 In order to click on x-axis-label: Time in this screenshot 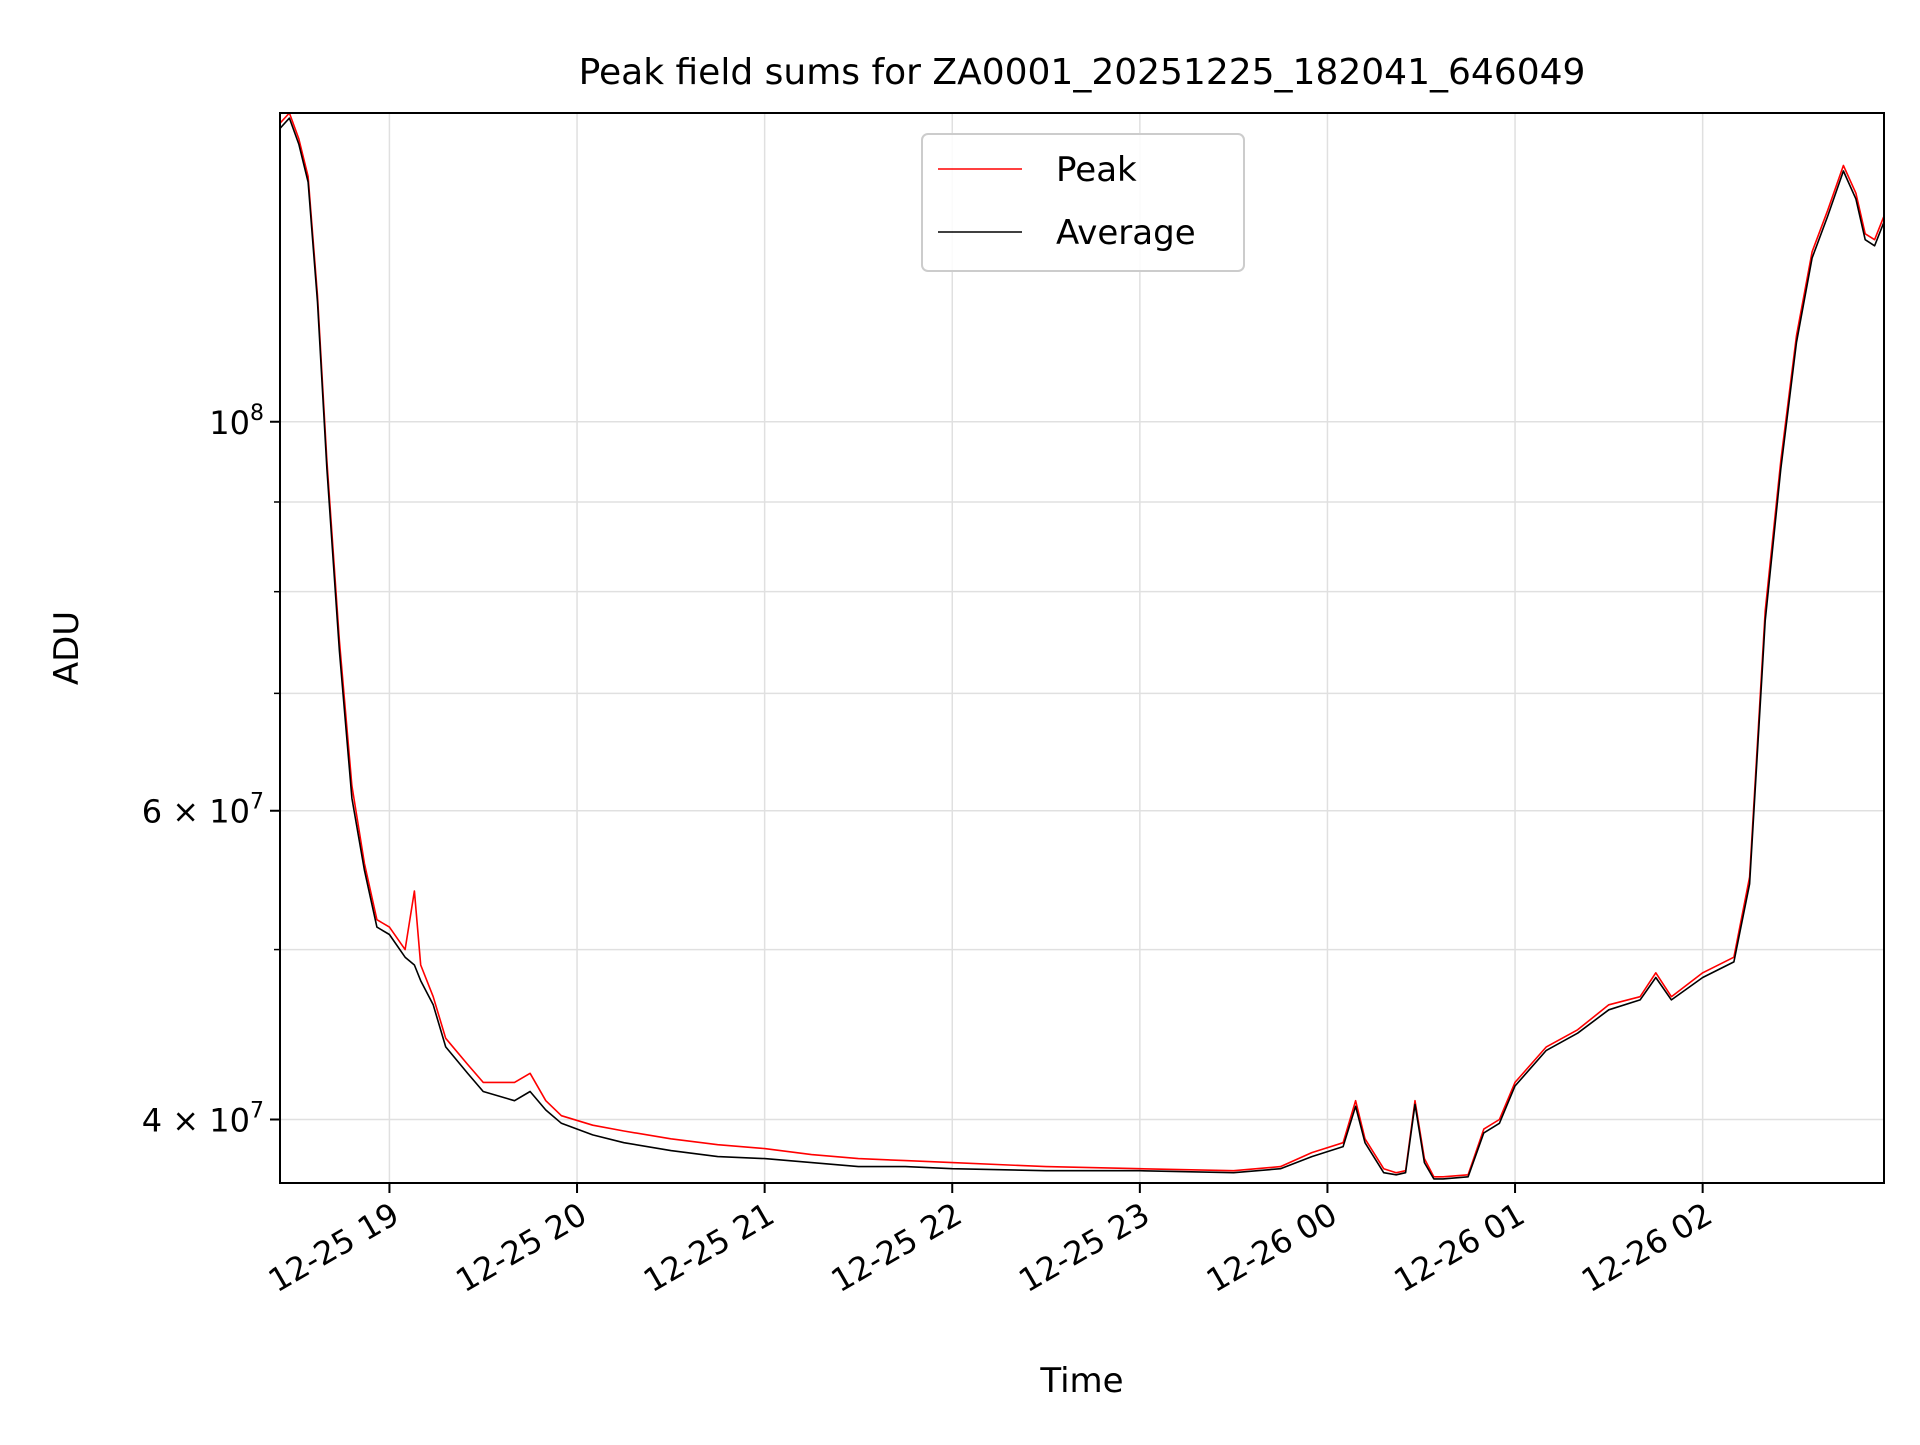, I will do `click(1081, 1381)`.